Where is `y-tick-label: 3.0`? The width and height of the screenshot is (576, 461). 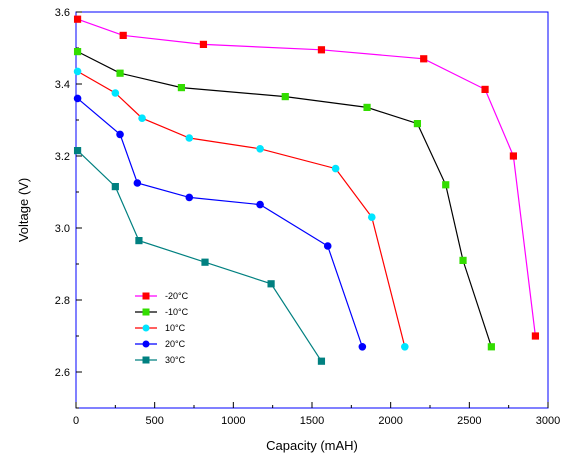
y-tick-label: 3.0 is located at coordinates (62, 229).